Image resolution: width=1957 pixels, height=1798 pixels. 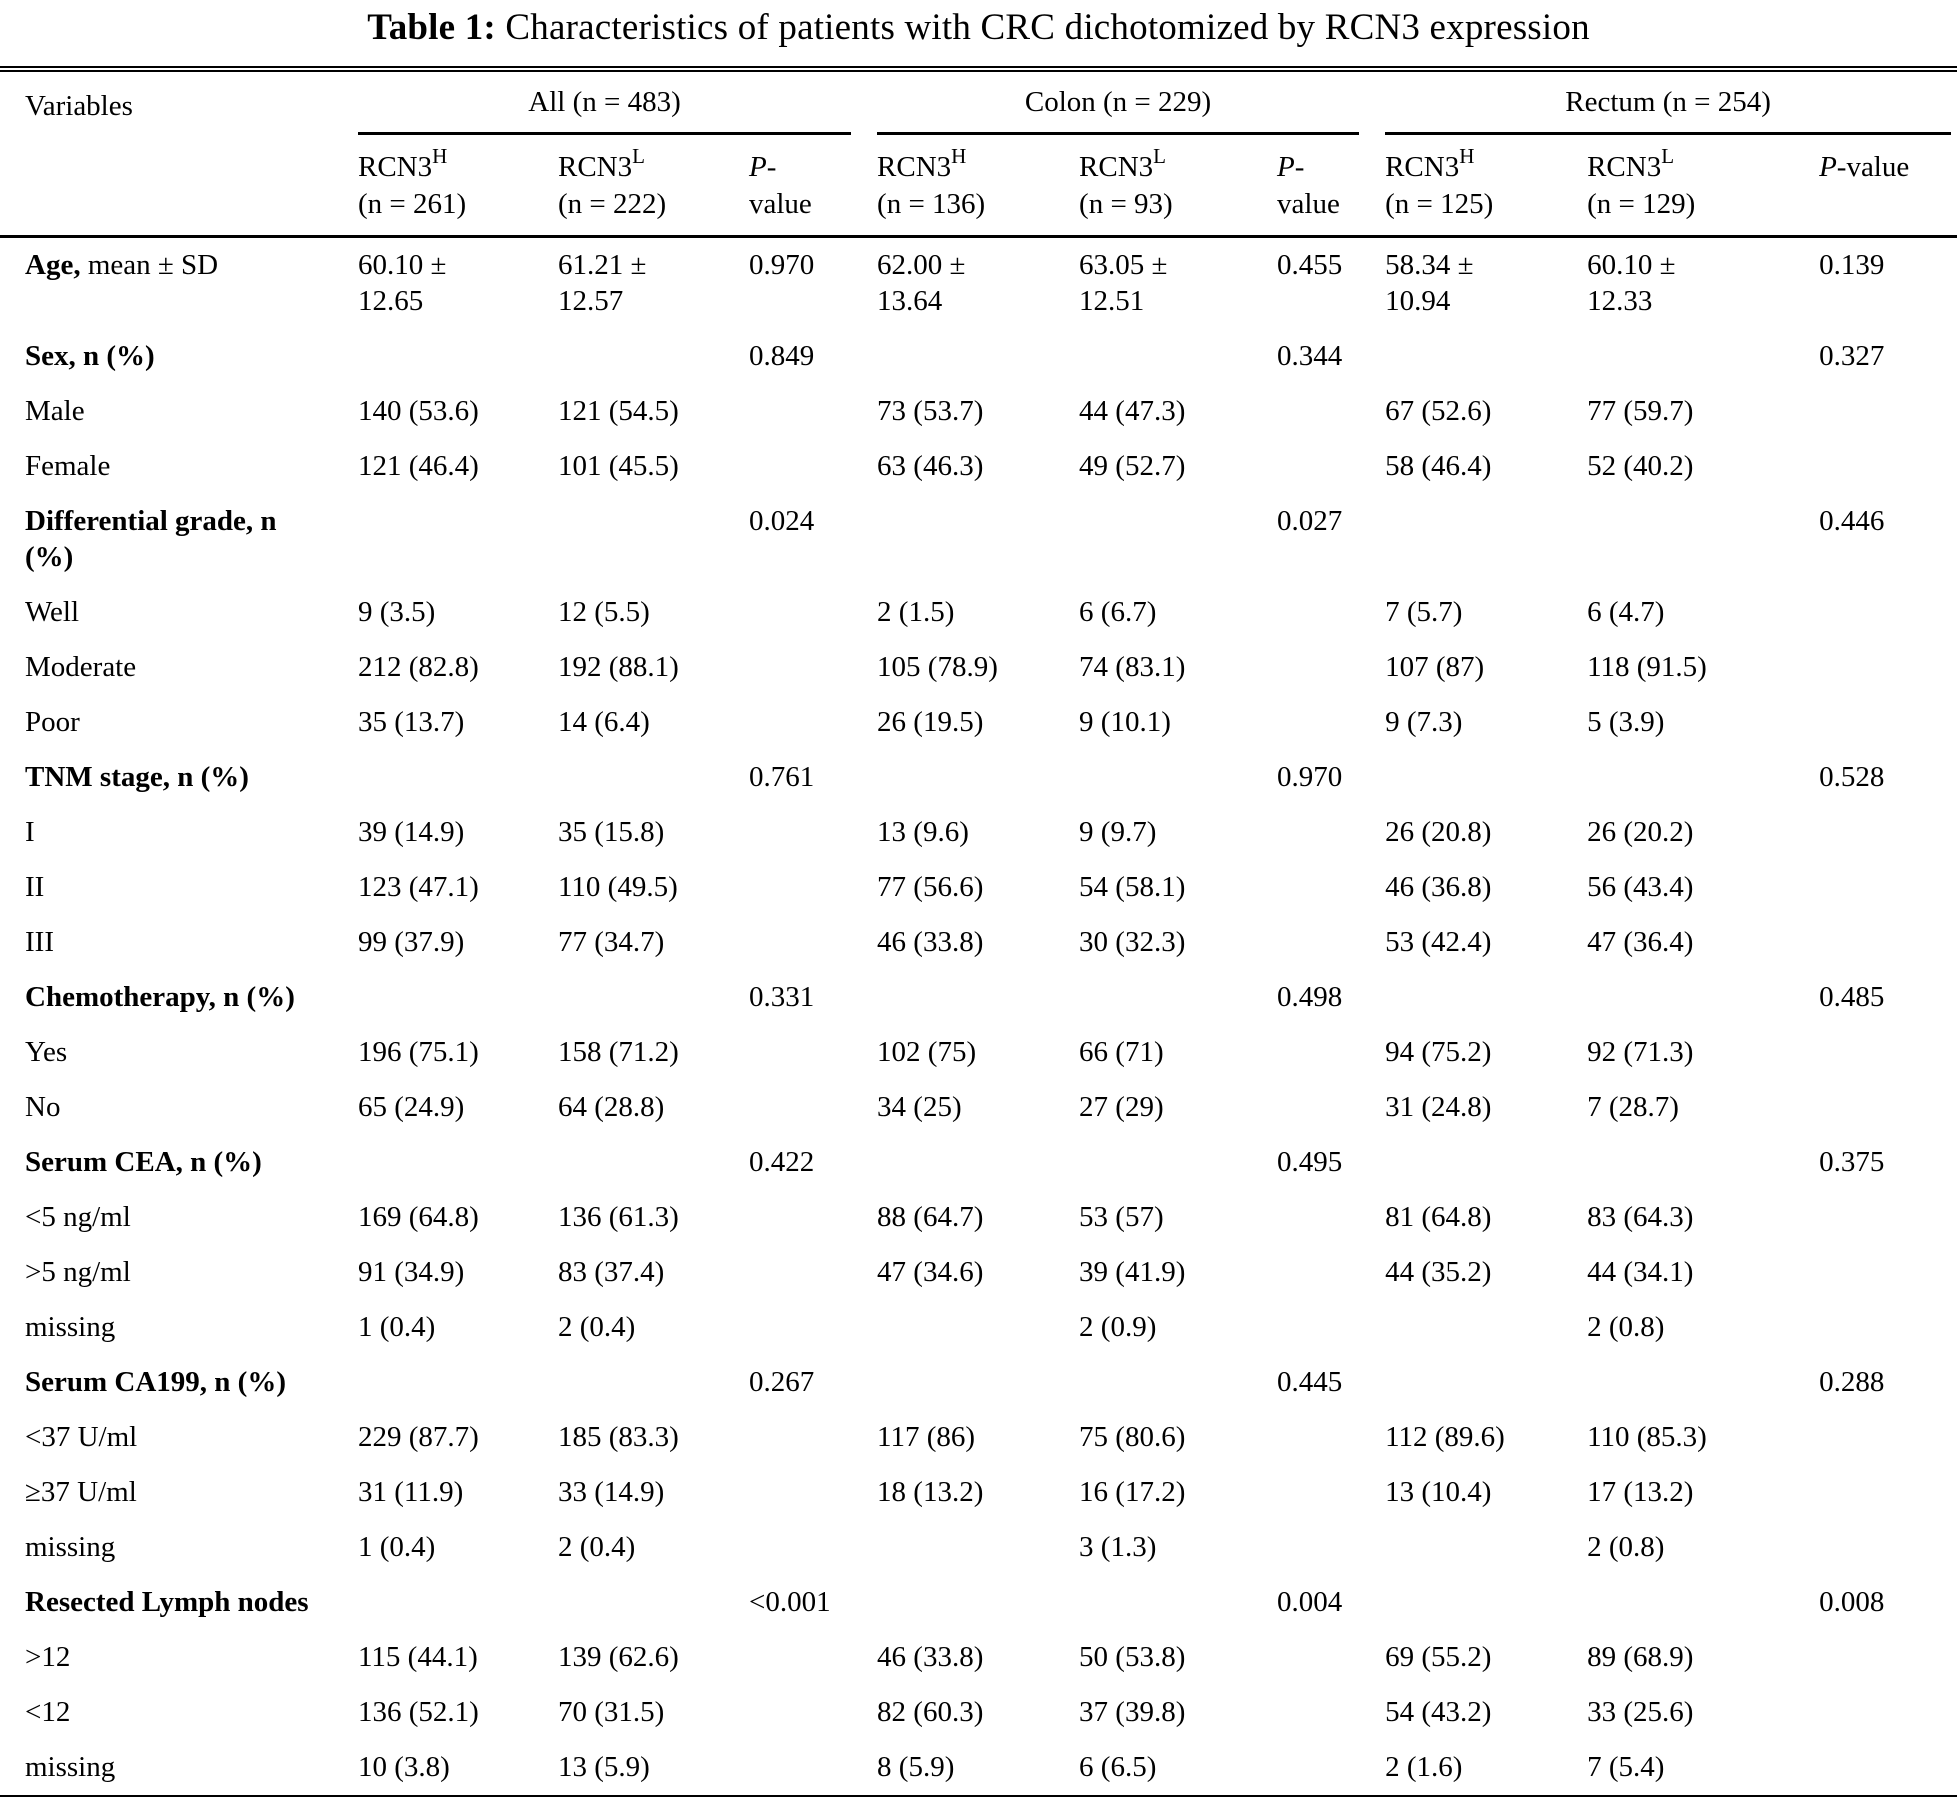 I want to click on table-cell: 2 (0.4), so click(x=597, y=1327).